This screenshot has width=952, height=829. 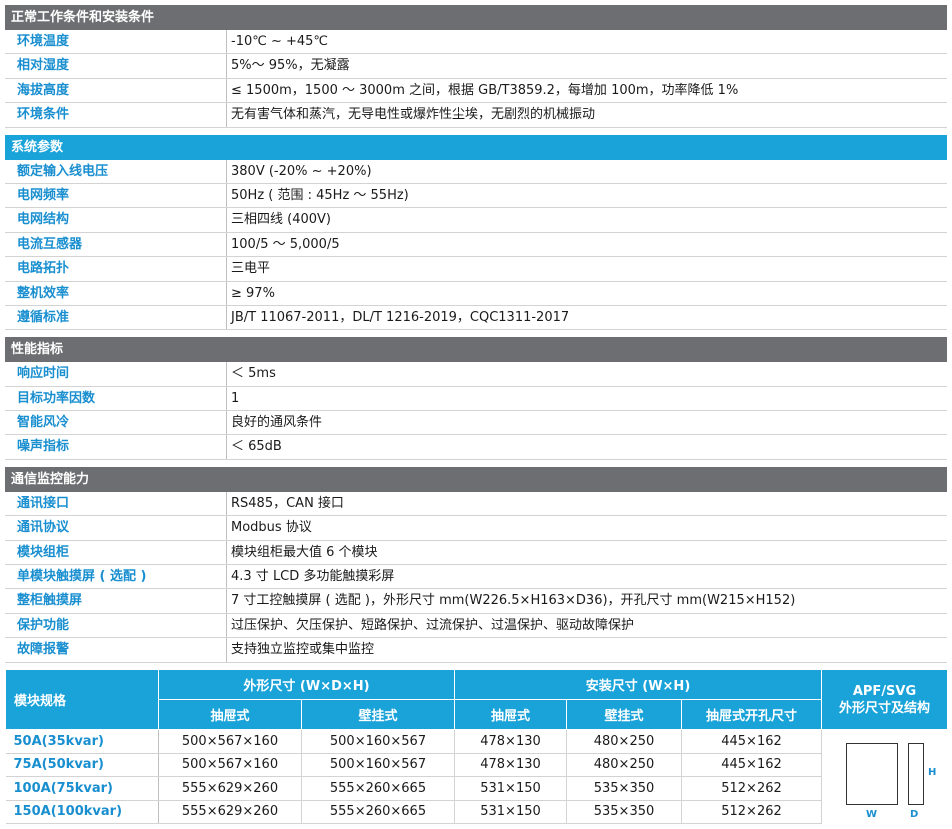 I want to click on model-spec-header: 模块规格, so click(x=82, y=699).